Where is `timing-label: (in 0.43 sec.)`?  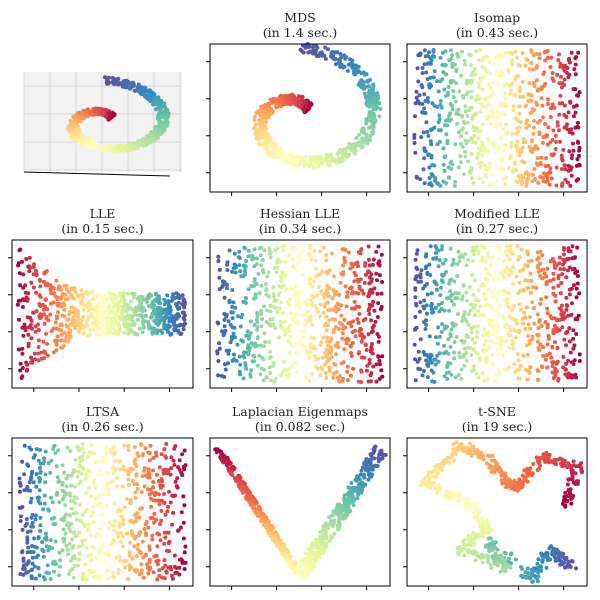 timing-label: (in 0.43 sec.) is located at coordinates (497, 32).